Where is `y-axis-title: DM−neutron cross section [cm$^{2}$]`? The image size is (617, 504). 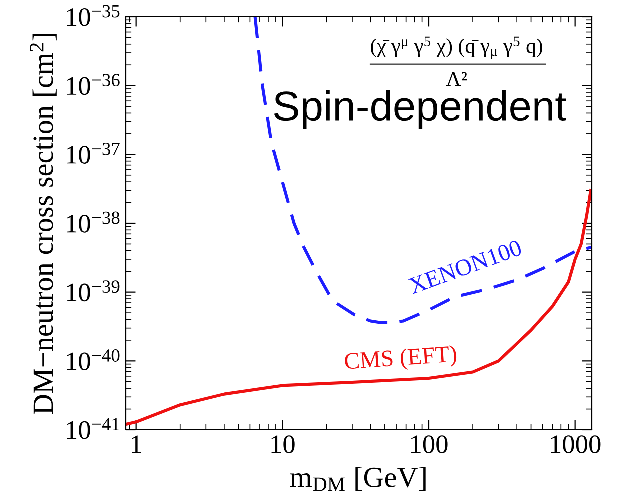
y-axis-title: DM−neutron cross section [cm$^{2}$] is located at coordinates (43, 224).